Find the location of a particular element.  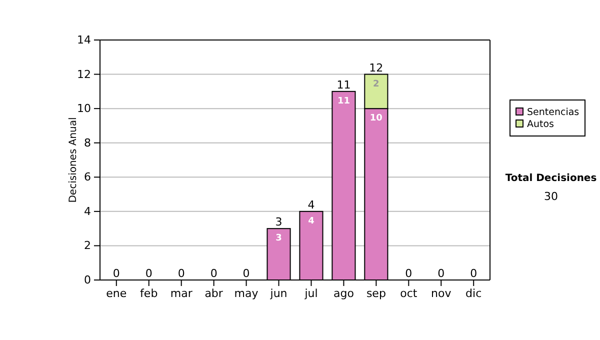

total-label: 12 is located at coordinates (376, 67).